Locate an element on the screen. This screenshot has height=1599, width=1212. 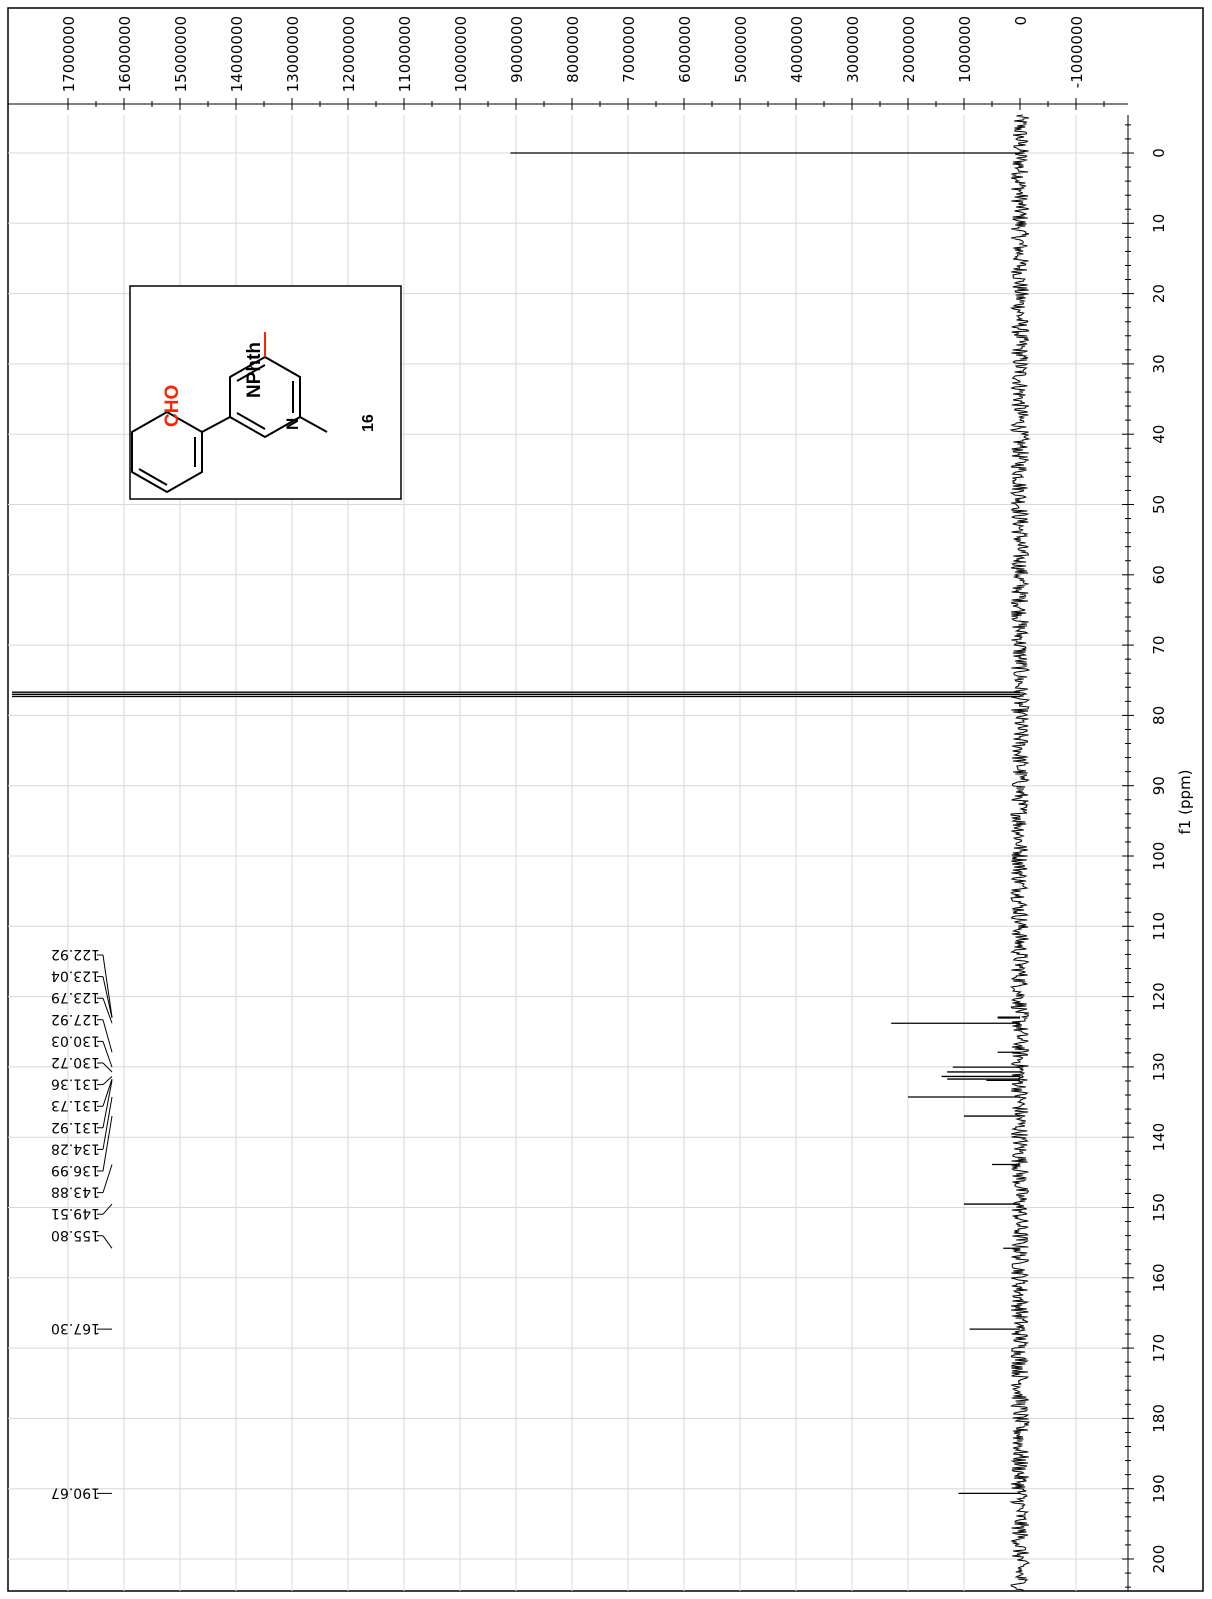
ppm-tick-label: 120 is located at coordinates (1159, 996).